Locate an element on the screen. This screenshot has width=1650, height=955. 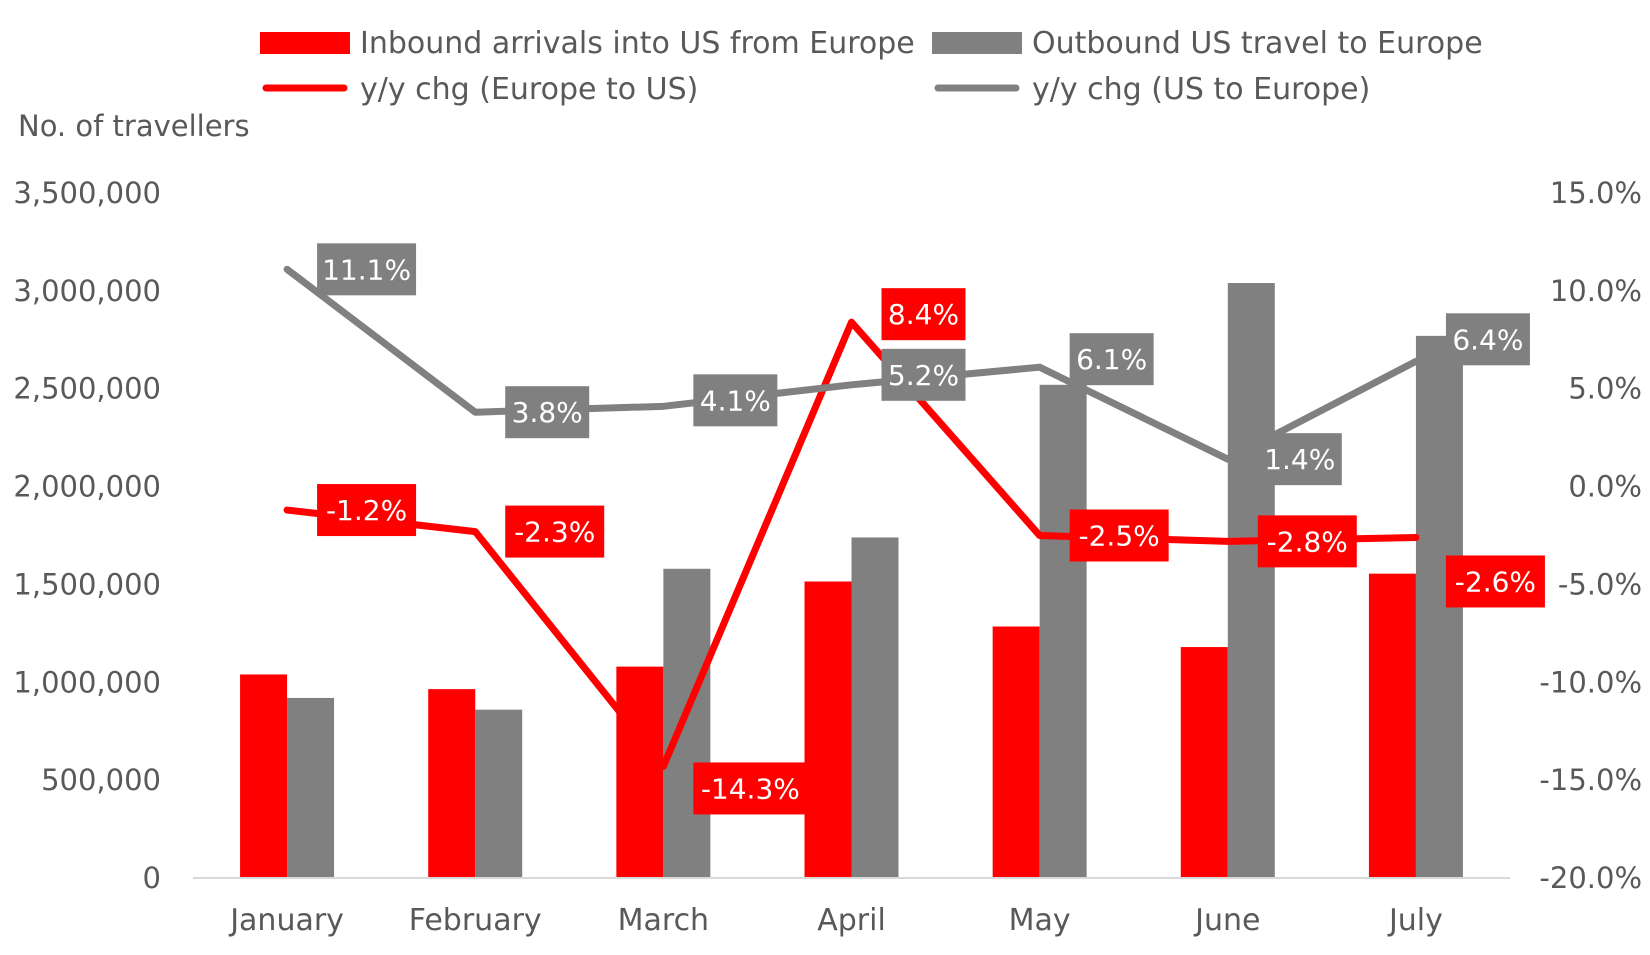
label-y-y-chg-us-to-europe-january-text: 11.1% is located at coordinates (366, 269).